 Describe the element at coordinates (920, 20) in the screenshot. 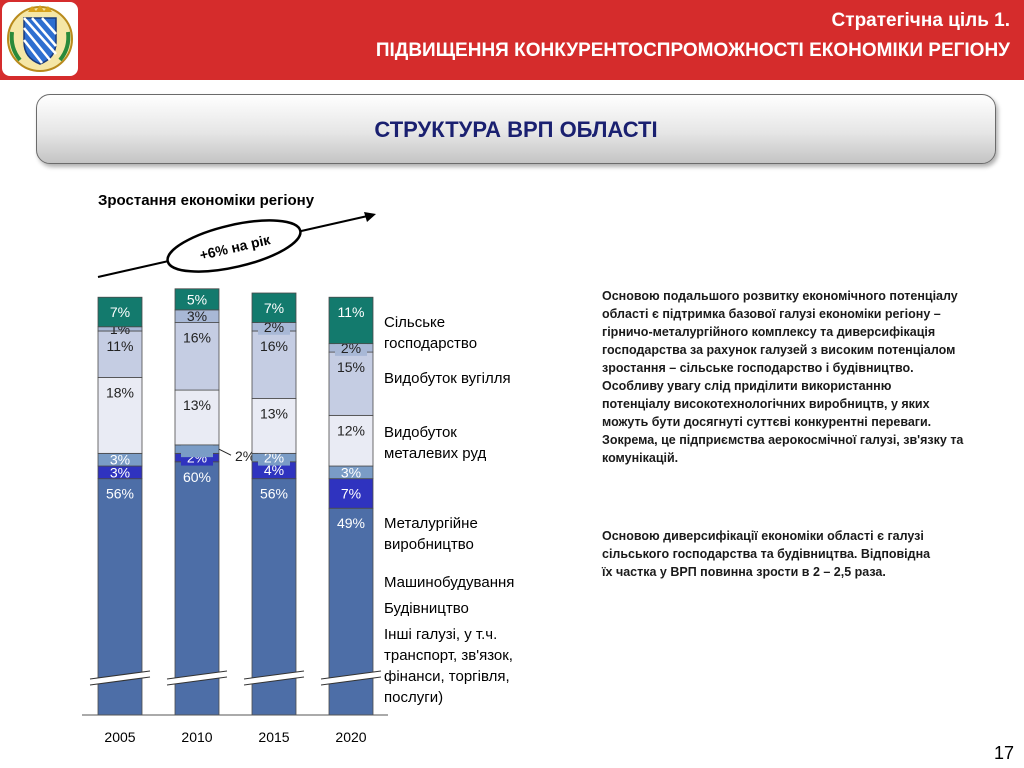

I see `header-subtitle: Стратегічна ціль 1.` at that location.